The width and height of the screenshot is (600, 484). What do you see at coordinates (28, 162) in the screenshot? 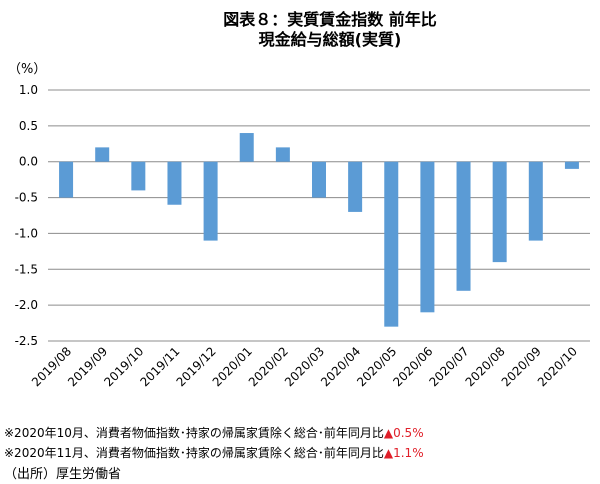
I see `y-tick-label: 0.0` at bounding box center [28, 162].